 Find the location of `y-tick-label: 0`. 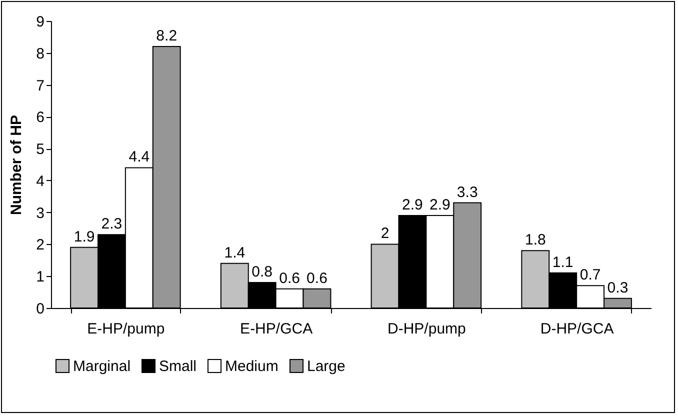

y-tick-label: 0 is located at coordinates (40, 309).